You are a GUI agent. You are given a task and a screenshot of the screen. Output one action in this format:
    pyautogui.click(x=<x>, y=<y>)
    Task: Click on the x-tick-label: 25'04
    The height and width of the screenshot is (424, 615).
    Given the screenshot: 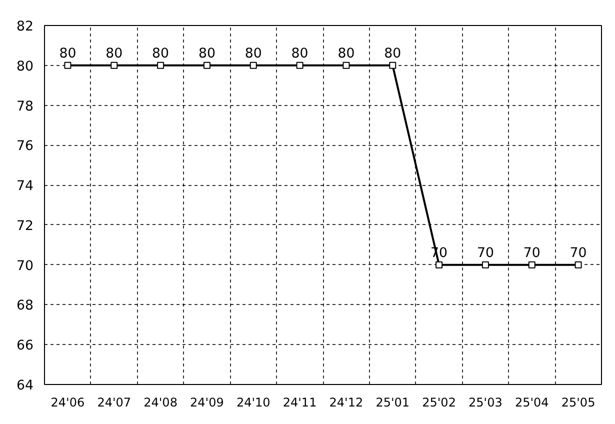 What is the action you would take?
    pyautogui.click(x=531, y=403)
    